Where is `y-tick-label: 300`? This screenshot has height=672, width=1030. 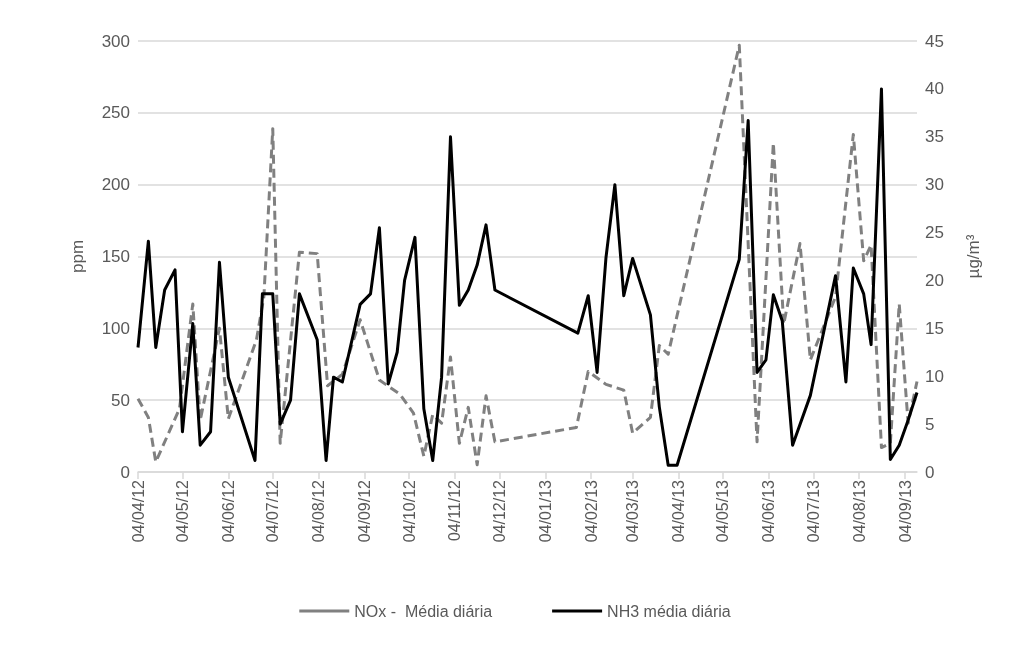
y-tick-label: 300 is located at coordinates (115, 41).